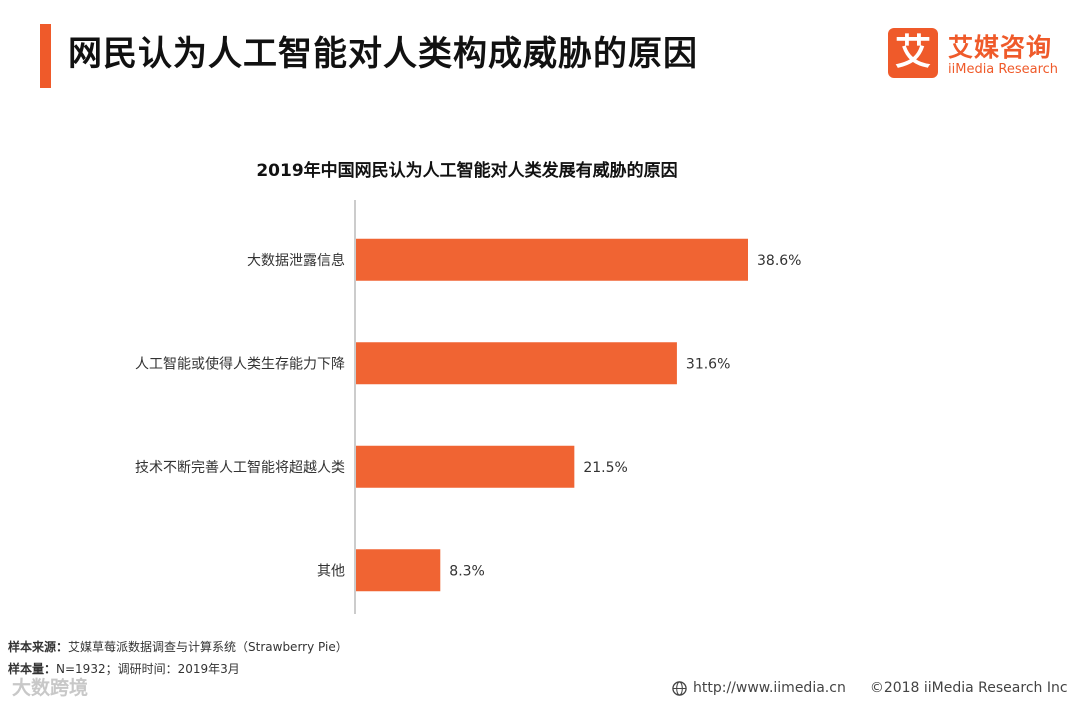 The image size is (1080, 703). Describe the element at coordinates (679, 688) in the screenshot. I see `globe-icon` at that location.